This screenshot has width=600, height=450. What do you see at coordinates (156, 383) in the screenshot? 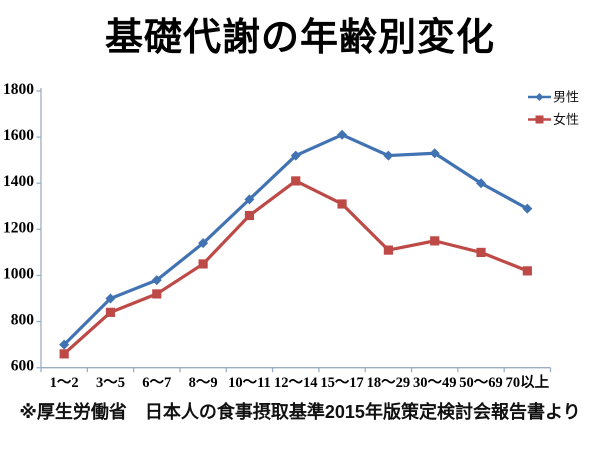
I see `x-tick-label: 6〜7` at bounding box center [156, 383].